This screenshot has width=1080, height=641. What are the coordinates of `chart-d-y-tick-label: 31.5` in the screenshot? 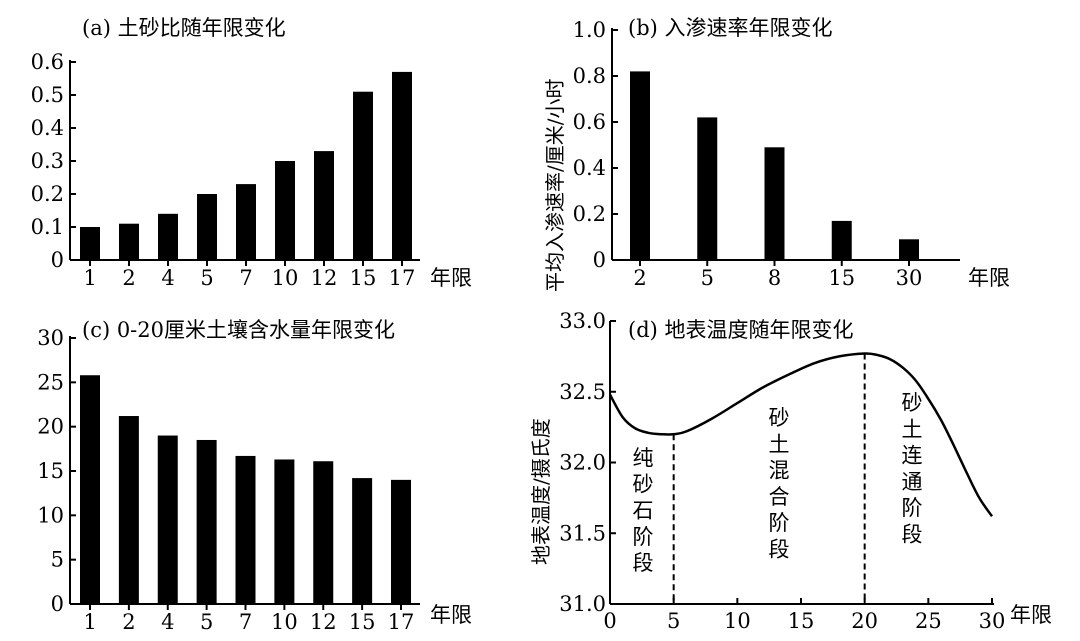 It's located at (582, 533).